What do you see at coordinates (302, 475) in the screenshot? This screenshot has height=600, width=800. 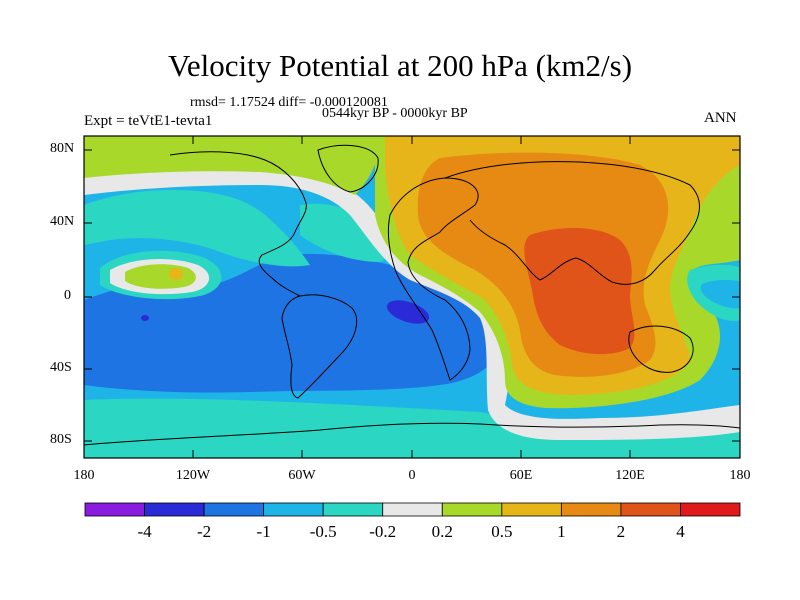 I see `lon-tick-label: 60W` at bounding box center [302, 475].